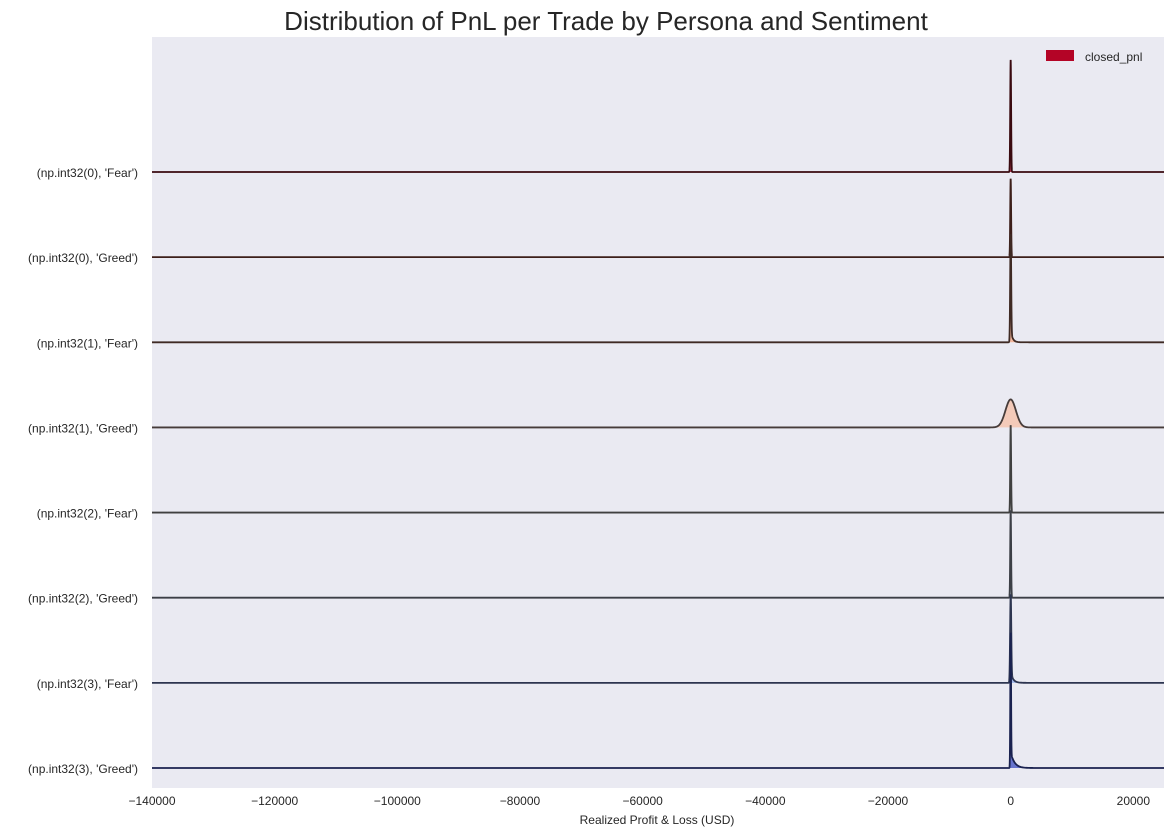 The height and width of the screenshot is (837, 1173). What do you see at coordinates (87, 514) in the screenshot?
I see `y-tick-label: (np.int32(2), 'Fear')` at bounding box center [87, 514].